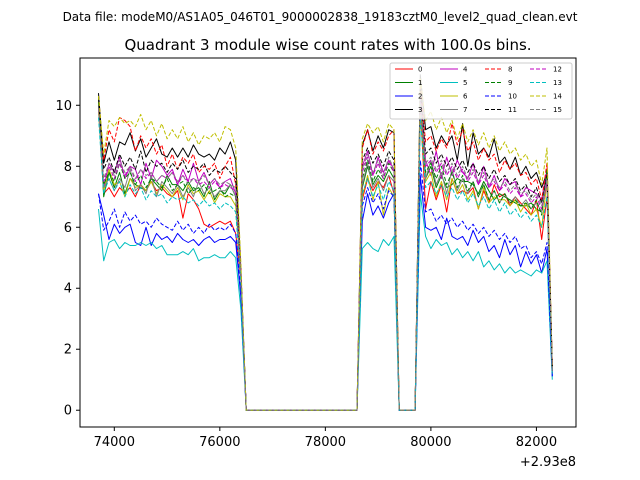 This screenshot has width=640, height=480. Describe the element at coordinates (68, 289) in the screenshot. I see `y-tick-label: 4` at that location.